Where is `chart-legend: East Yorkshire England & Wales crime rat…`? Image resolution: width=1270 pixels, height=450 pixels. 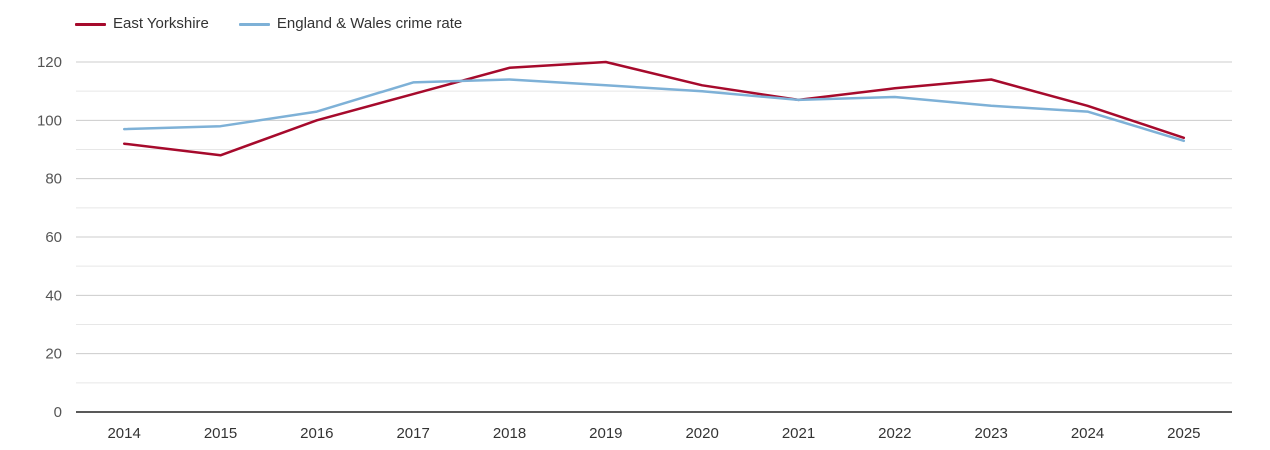
chart-legend: East Yorkshire England & Wales crime rat… is located at coordinates (268, 24).